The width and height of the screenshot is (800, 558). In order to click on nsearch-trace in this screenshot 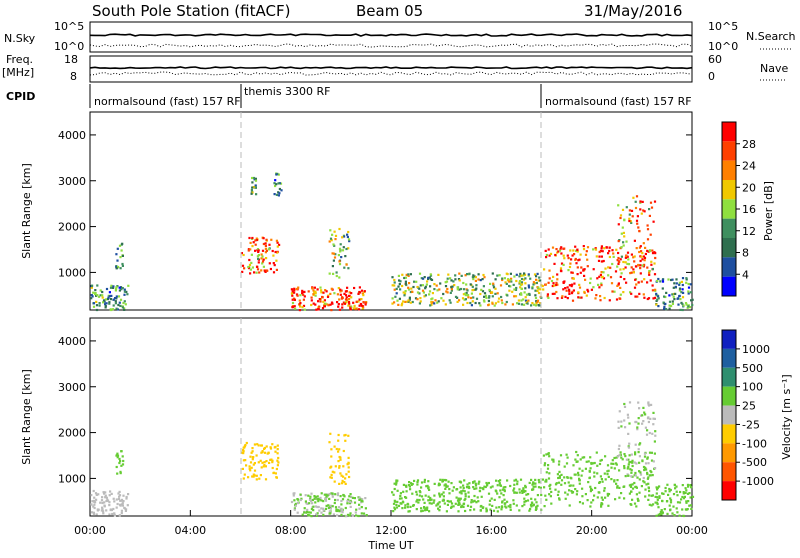, I will do `click(391, 45)`.